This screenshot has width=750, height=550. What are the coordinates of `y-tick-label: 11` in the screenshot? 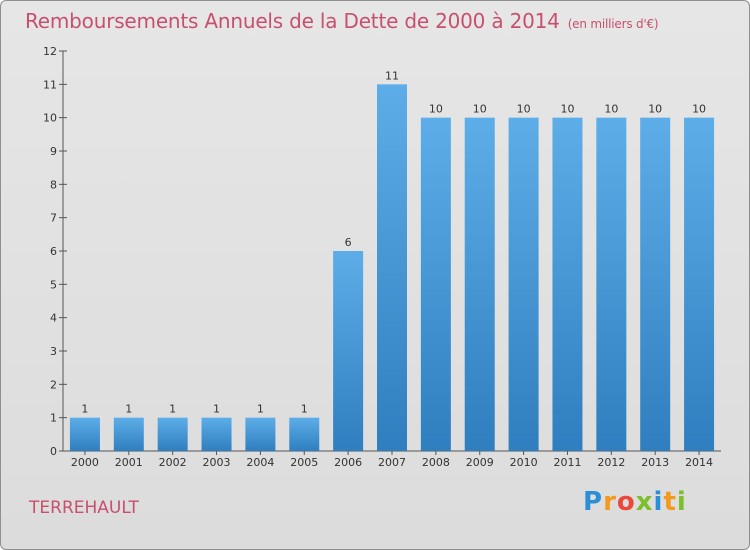 It's located at (50, 84).